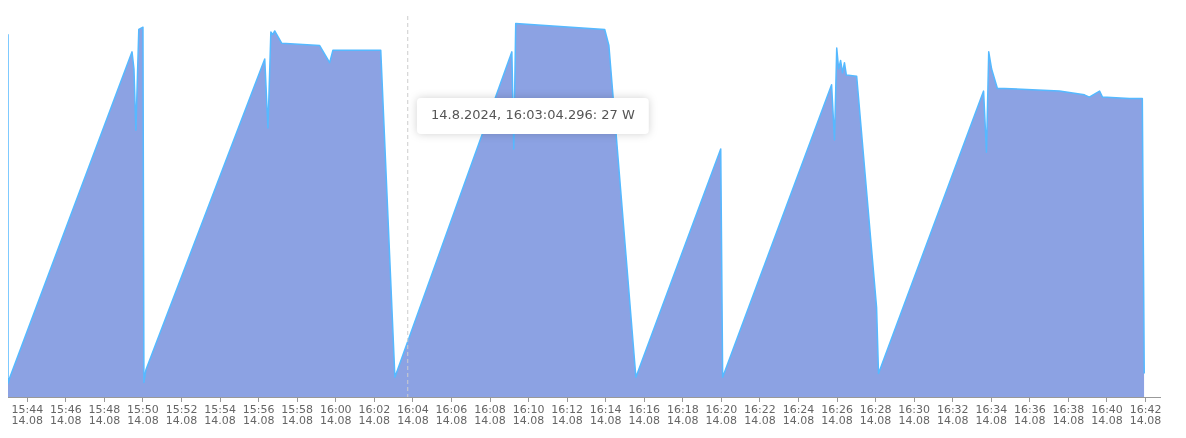  What do you see at coordinates (297, 415) in the screenshot?
I see `x-tick-label: 15:58 14.08` at bounding box center [297, 415].